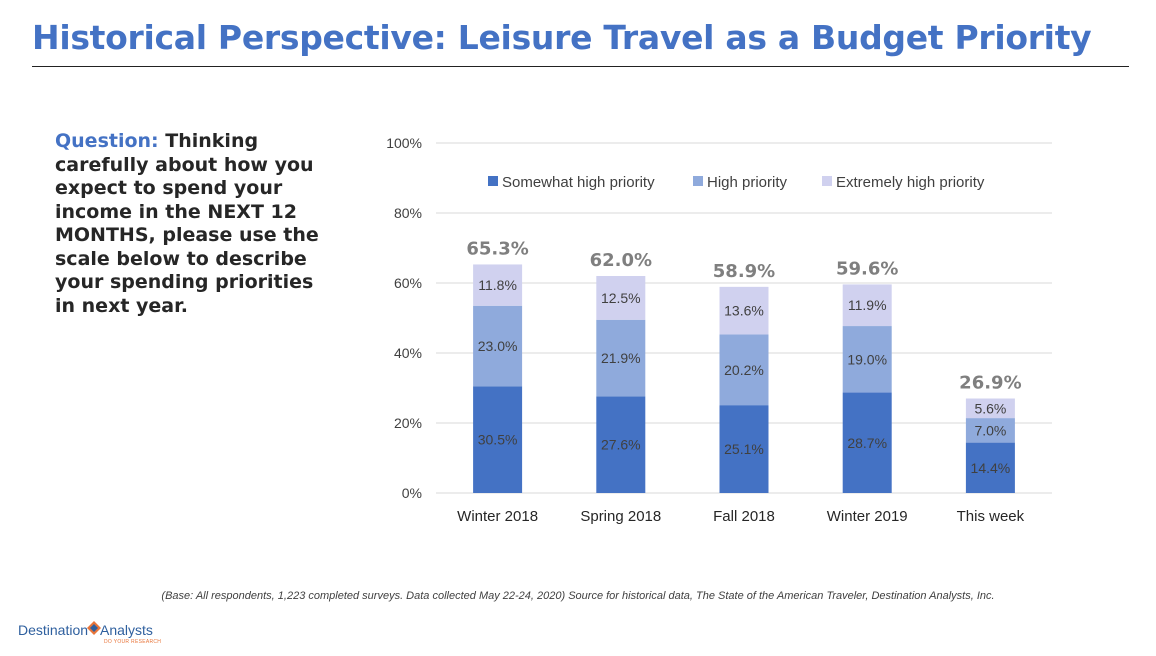 This screenshot has height=656, width=1156. What do you see at coordinates (497, 516) in the screenshot?
I see `x-tick-label: Winter 2018` at bounding box center [497, 516].